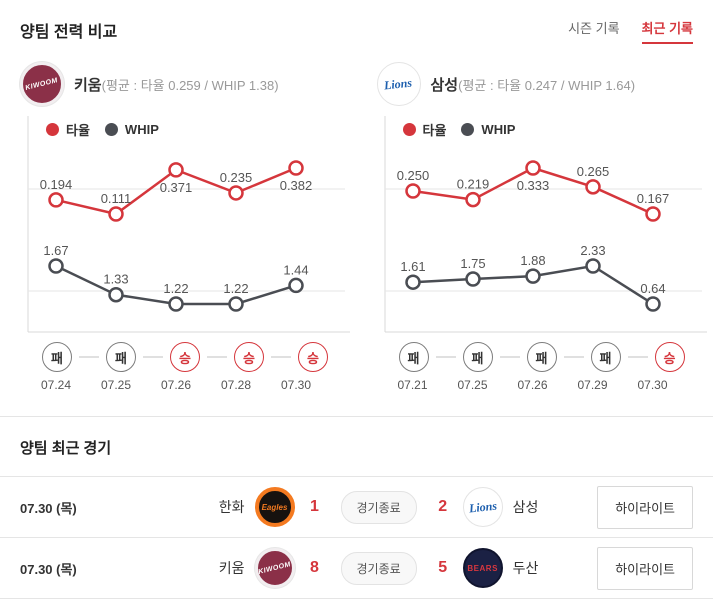 Image resolution: width=713 pixels, height=600 pixels. Describe the element at coordinates (532, 185) in the screenshot. I see `data-point-label: 0.333` at that location.